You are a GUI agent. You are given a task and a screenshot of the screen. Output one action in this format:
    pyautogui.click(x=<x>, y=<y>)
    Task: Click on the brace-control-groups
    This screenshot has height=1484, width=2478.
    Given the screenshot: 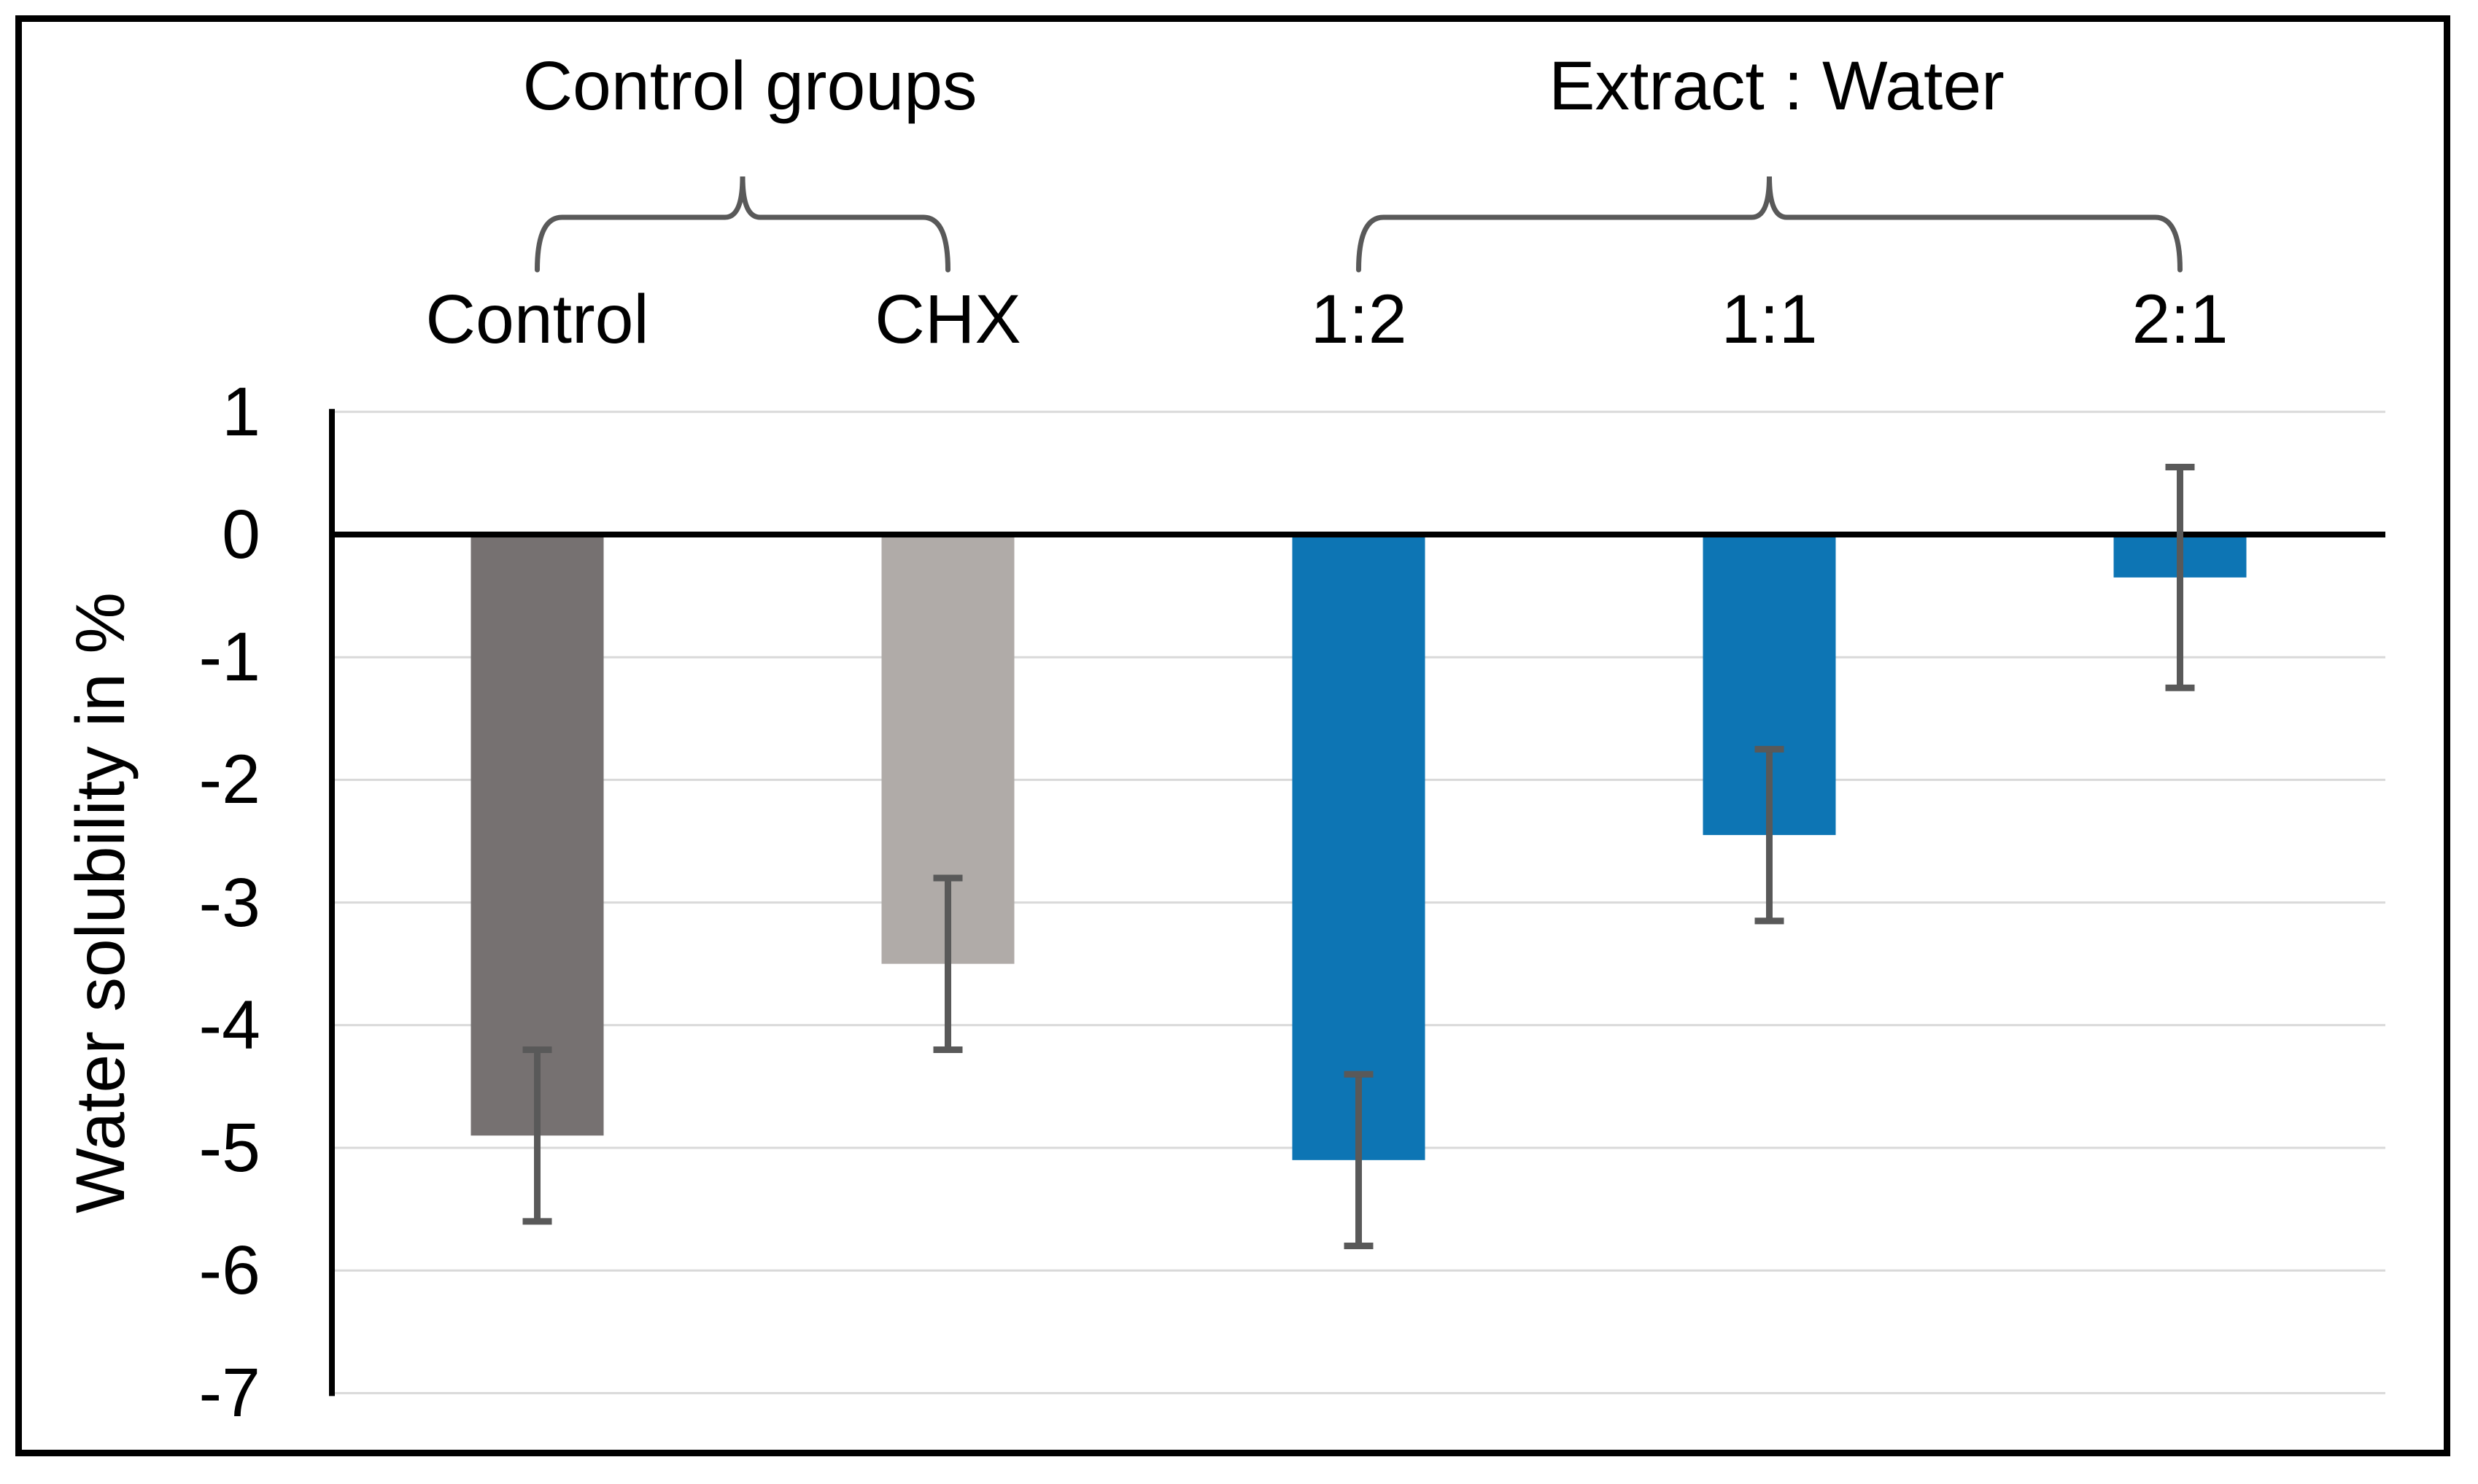 What is the action you would take?
    pyautogui.click(x=742, y=224)
    